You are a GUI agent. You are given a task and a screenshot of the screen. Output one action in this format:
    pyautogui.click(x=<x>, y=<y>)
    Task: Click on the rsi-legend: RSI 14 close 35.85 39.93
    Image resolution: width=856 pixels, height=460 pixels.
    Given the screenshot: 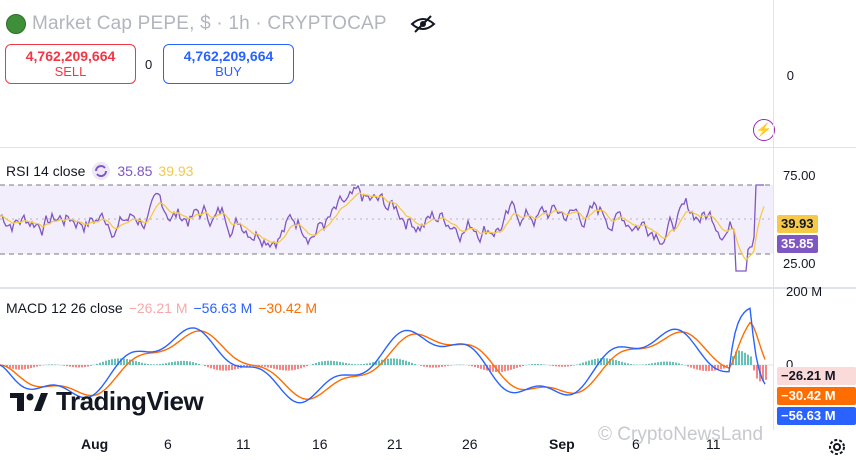 What is the action you would take?
    pyautogui.click(x=99, y=171)
    